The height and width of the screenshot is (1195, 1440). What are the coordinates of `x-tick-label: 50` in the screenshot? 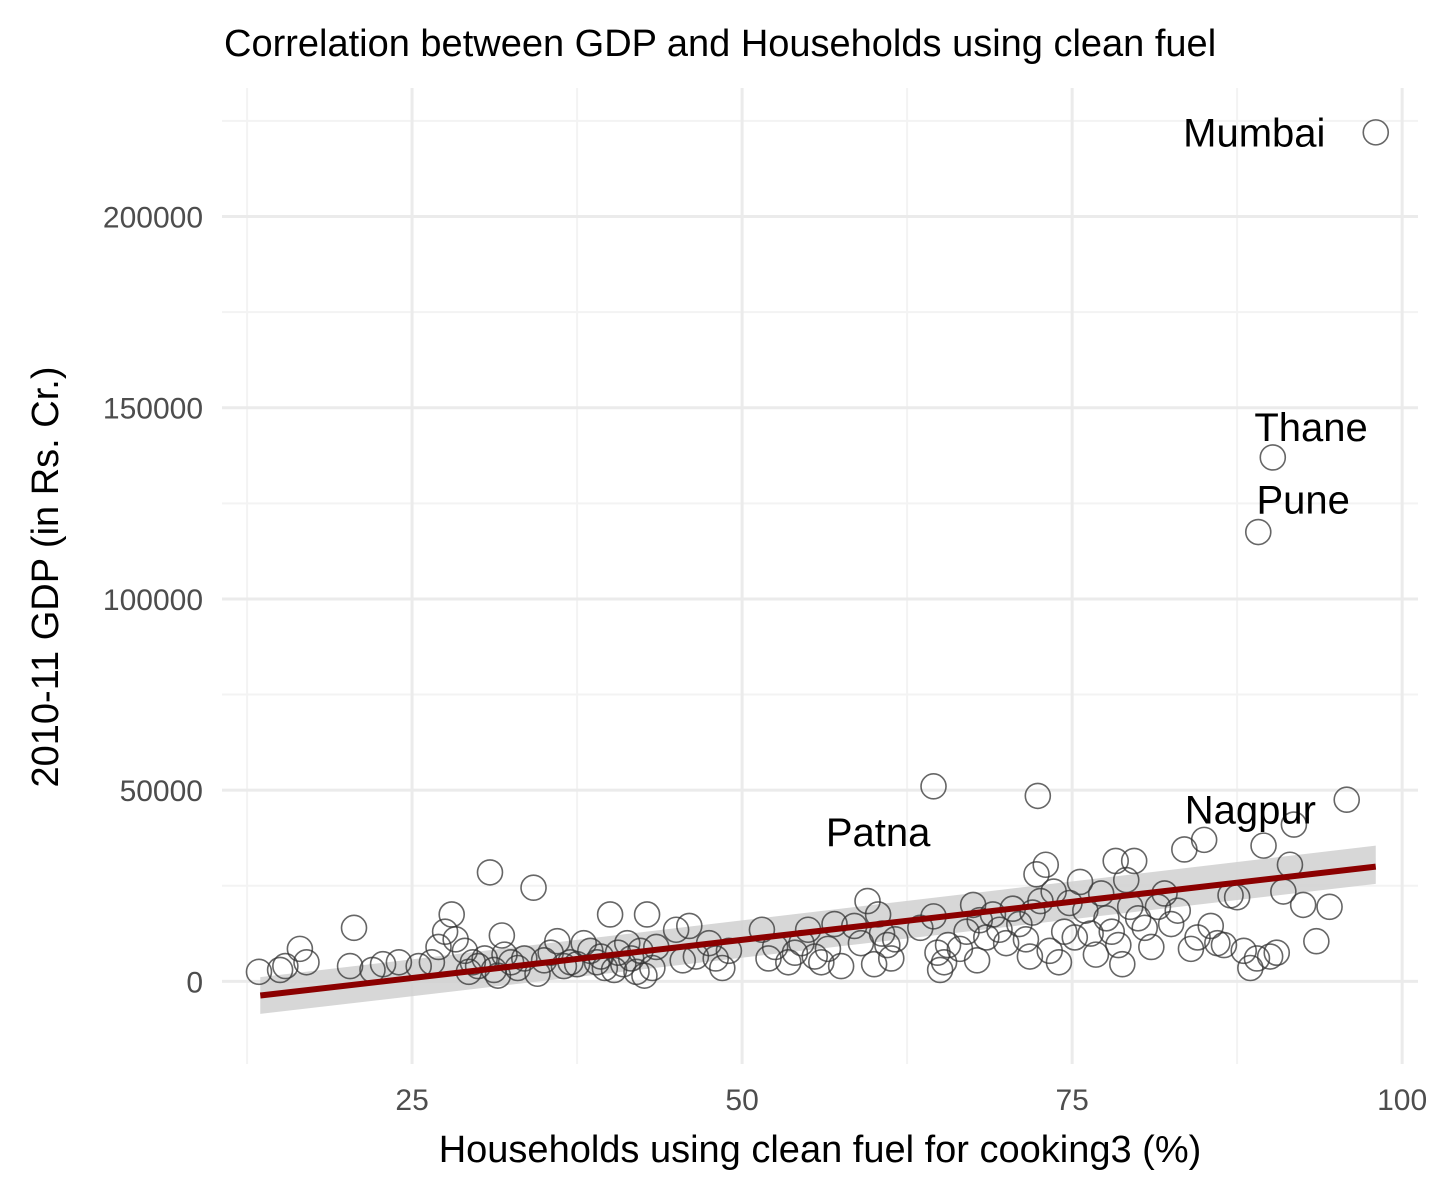 It's located at (741, 1100).